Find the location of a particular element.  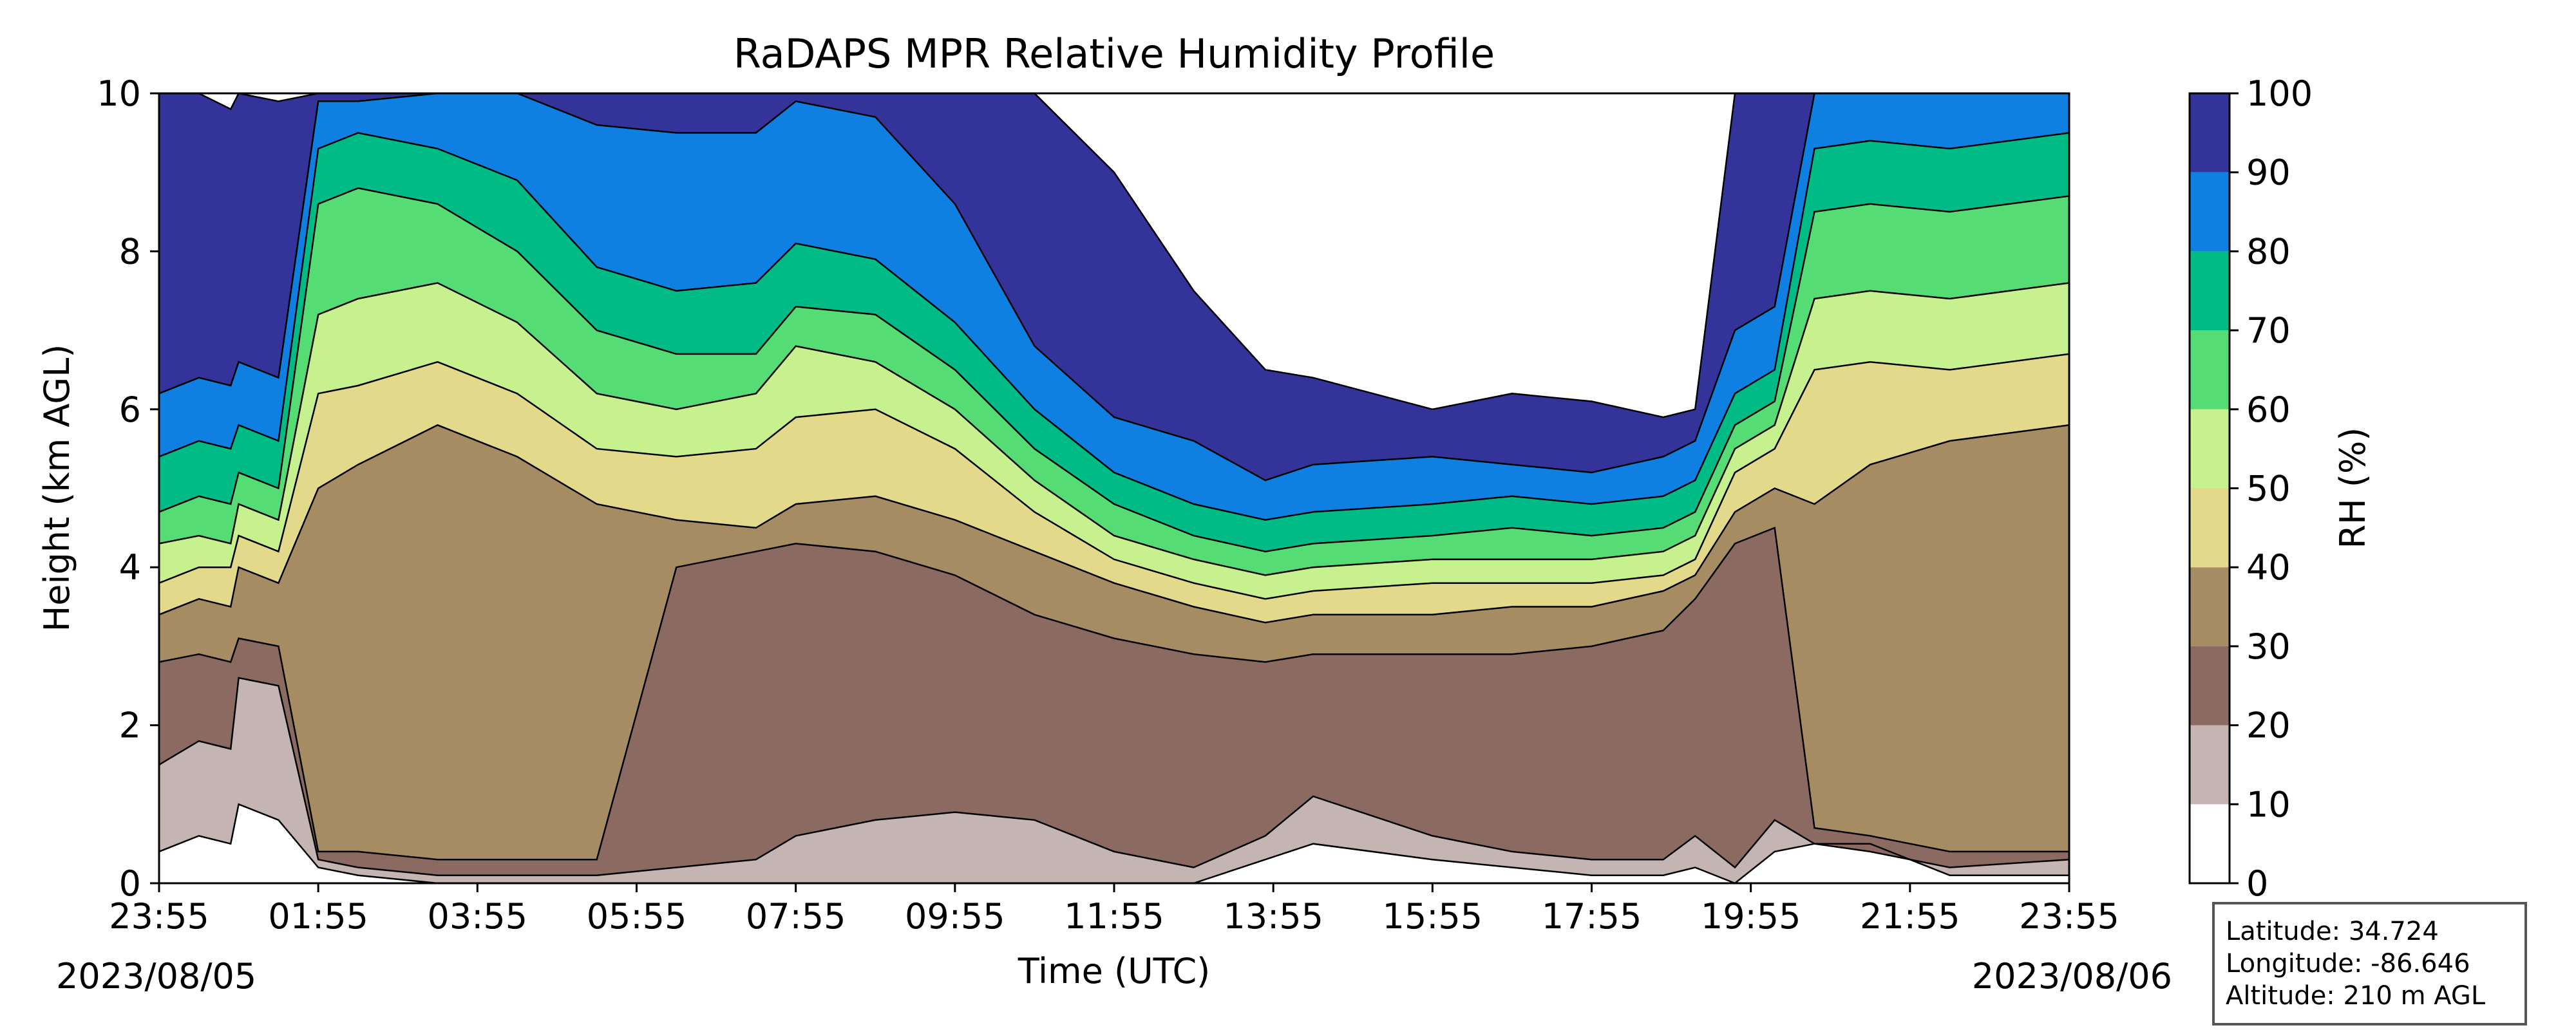

x-end-date: 2023/08/06 is located at coordinates (2072, 976).